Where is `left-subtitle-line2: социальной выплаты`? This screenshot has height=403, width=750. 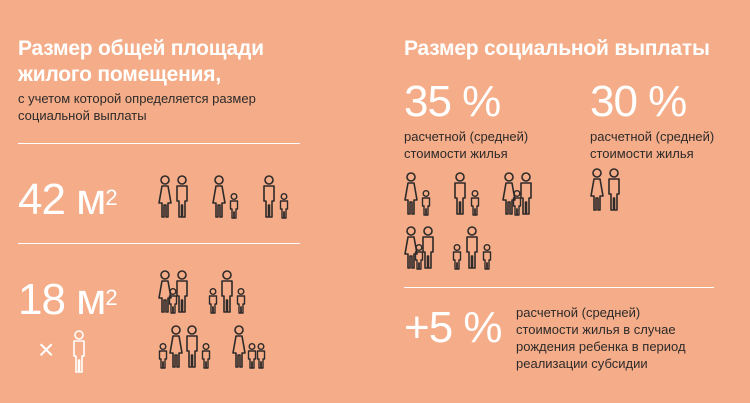
left-subtitle-line2: социальной выплаты is located at coordinates (82, 115).